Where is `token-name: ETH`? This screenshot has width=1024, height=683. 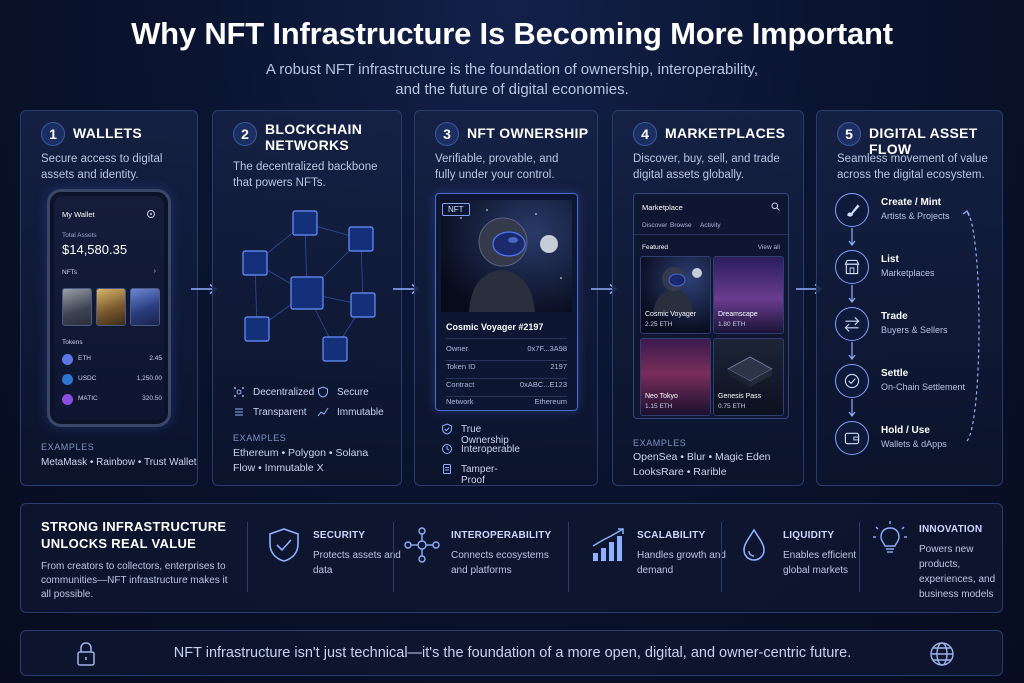 token-name: ETH is located at coordinates (84, 358).